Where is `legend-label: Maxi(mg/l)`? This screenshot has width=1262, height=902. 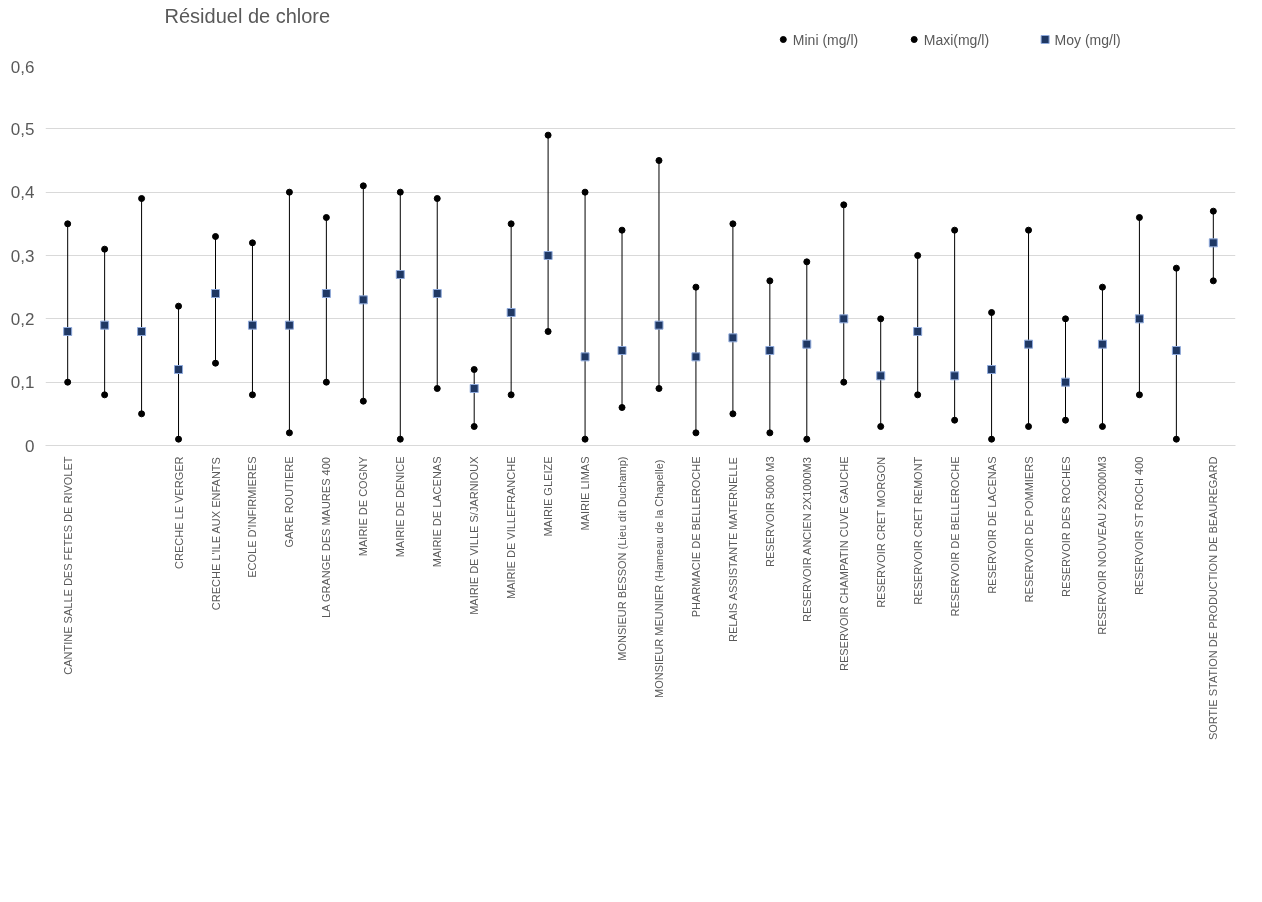 legend-label: Maxi(mg/l) is located at coordinates (956, 39).